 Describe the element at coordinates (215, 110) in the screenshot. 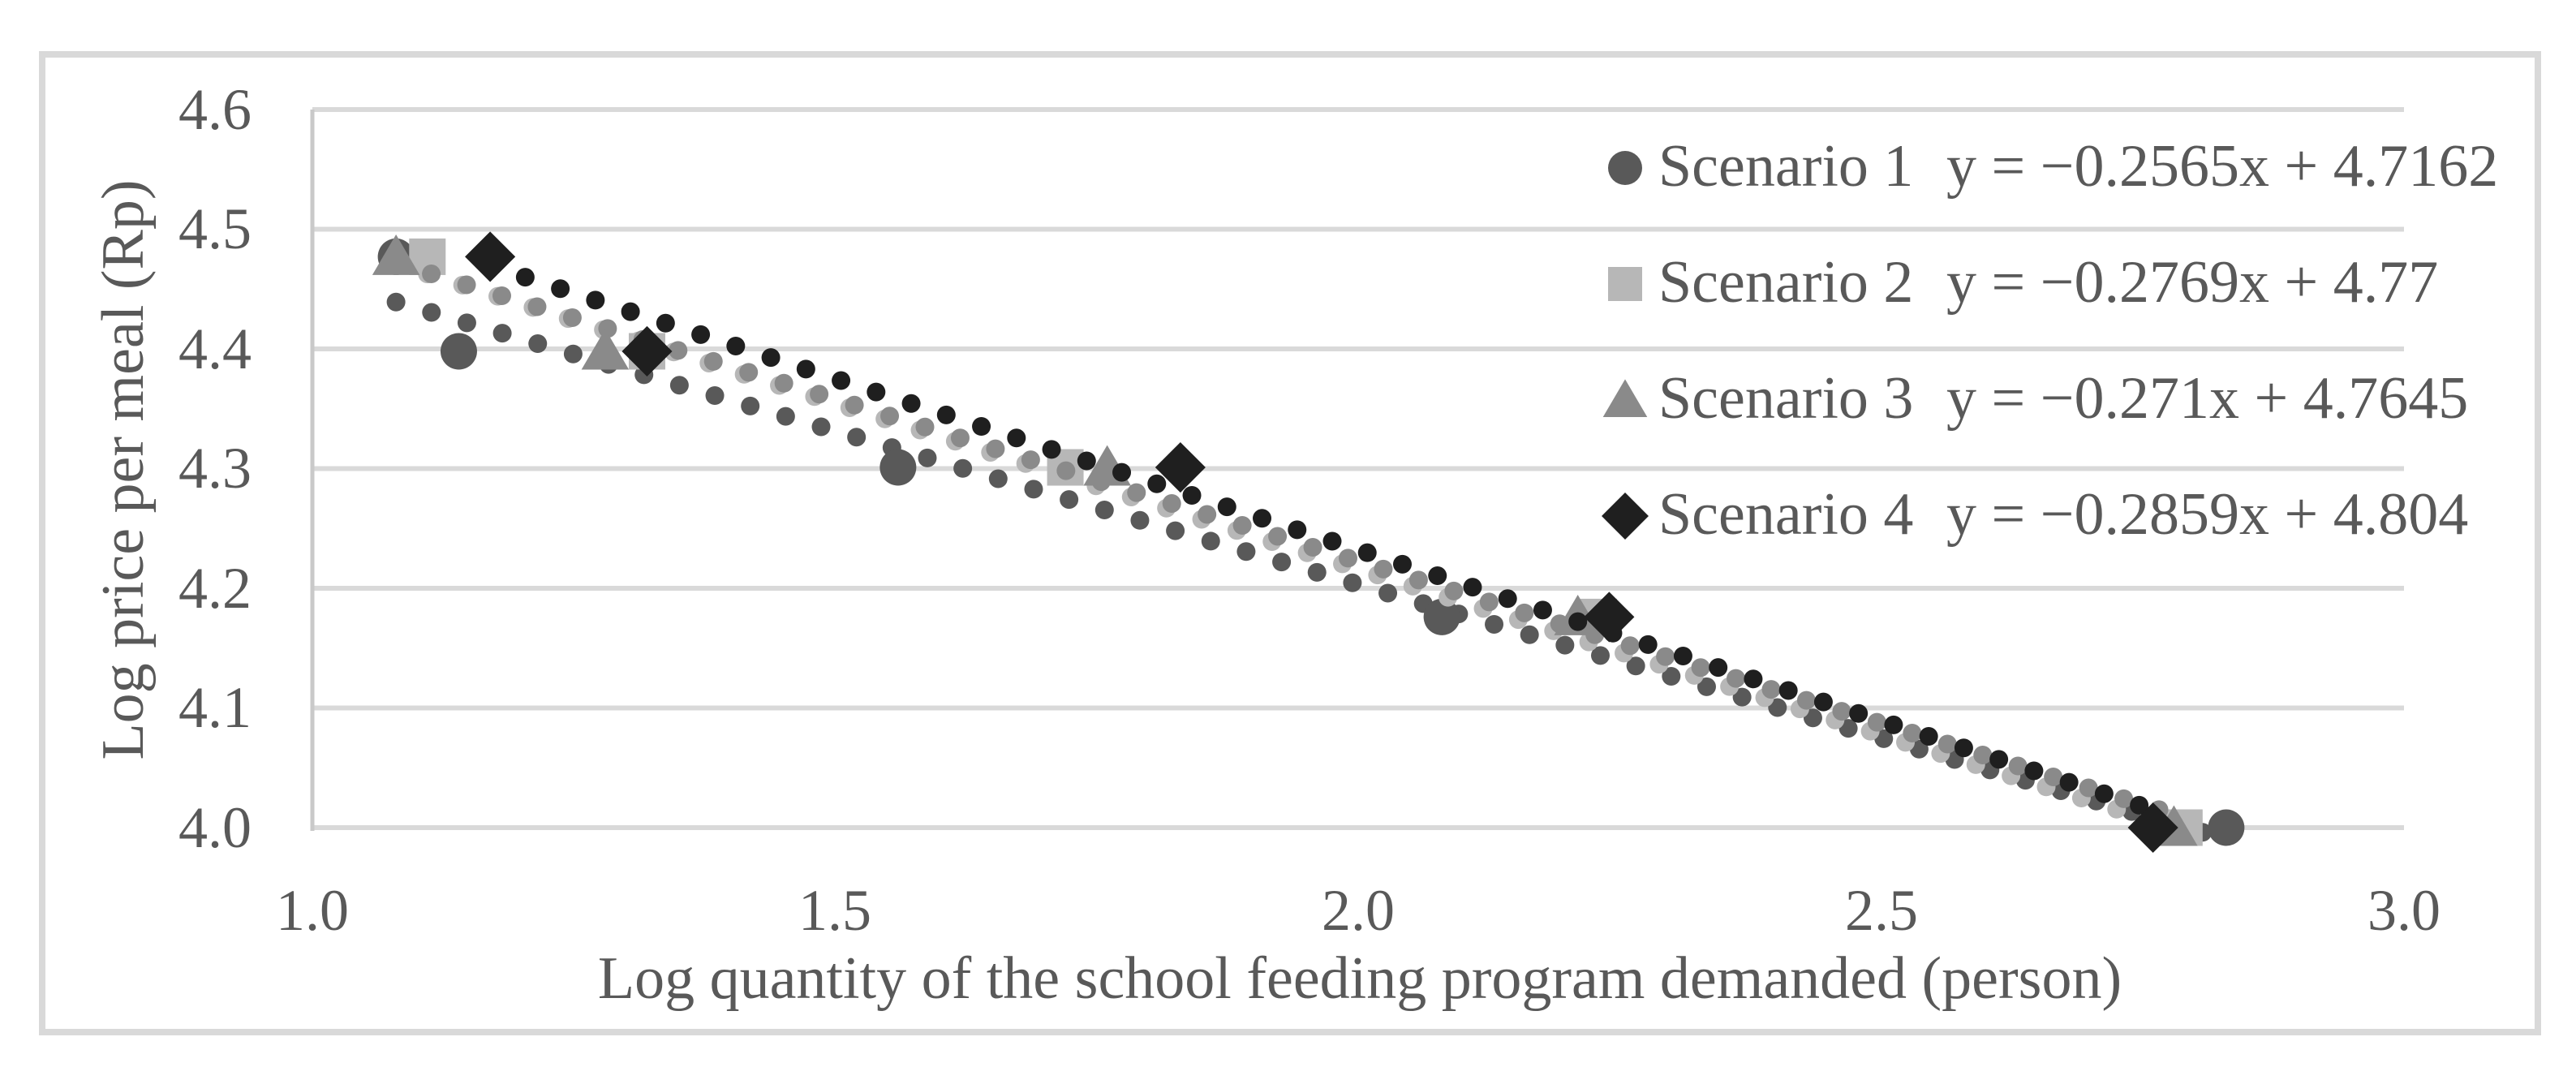

I see `y-tick-label: 4.6` at that location.